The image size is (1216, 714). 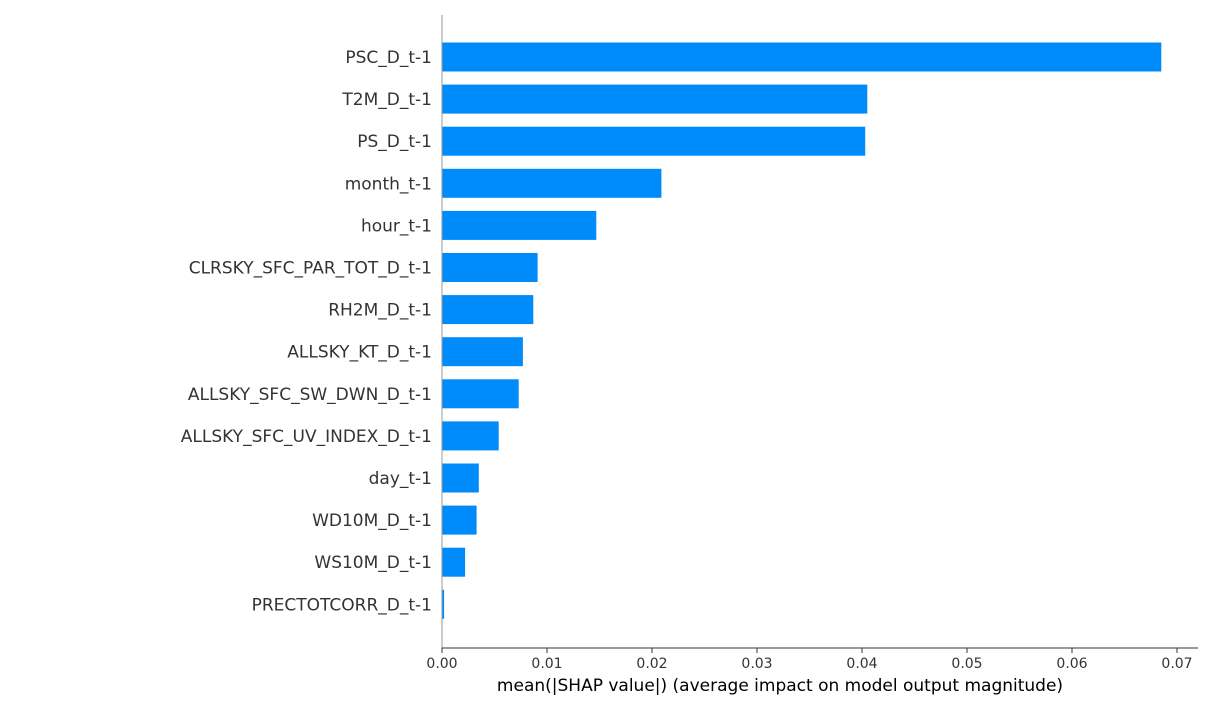 I want to click on x-tick-label-2: 0.02, so click(x=651, y=664).